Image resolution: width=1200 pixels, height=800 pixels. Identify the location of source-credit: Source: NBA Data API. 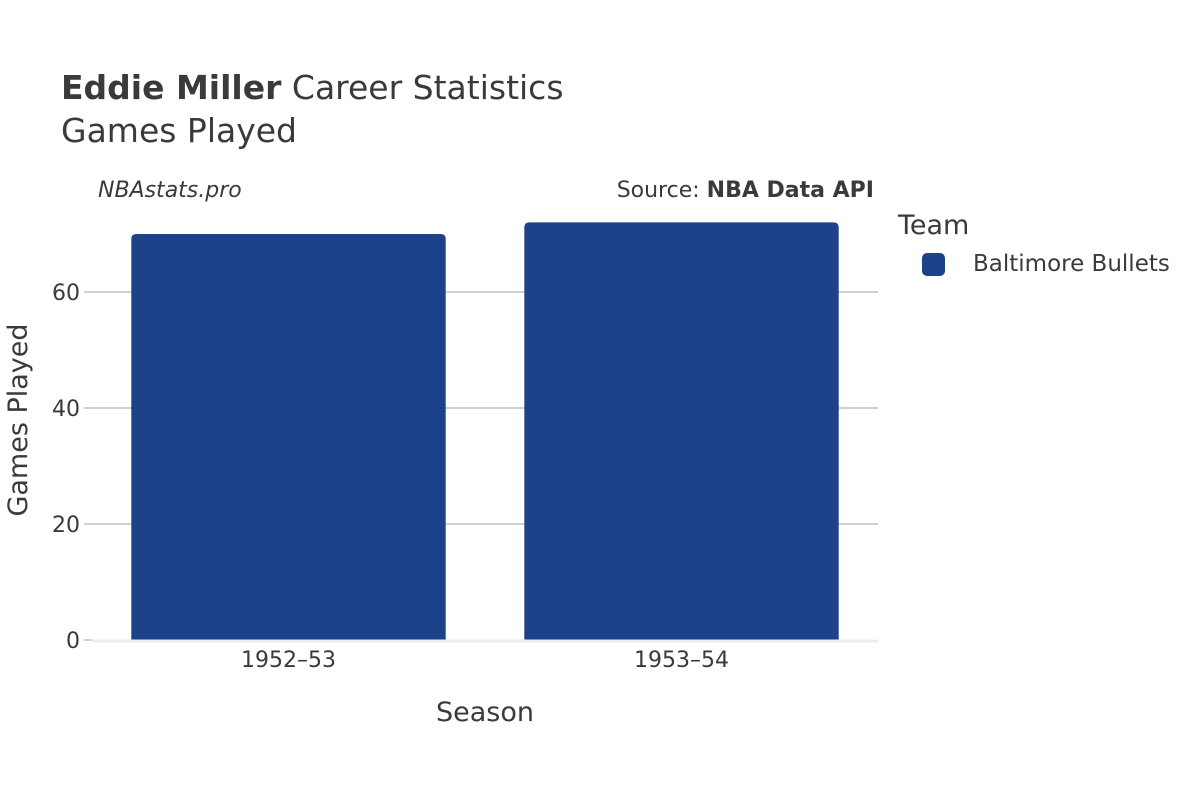
(745, 190).